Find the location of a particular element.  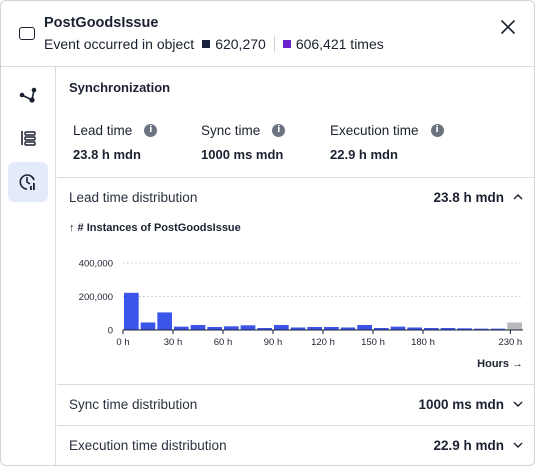

lead-time-distribution-header: Lead time distribution 23.8 h mdn is located at coordinates (295, 198).